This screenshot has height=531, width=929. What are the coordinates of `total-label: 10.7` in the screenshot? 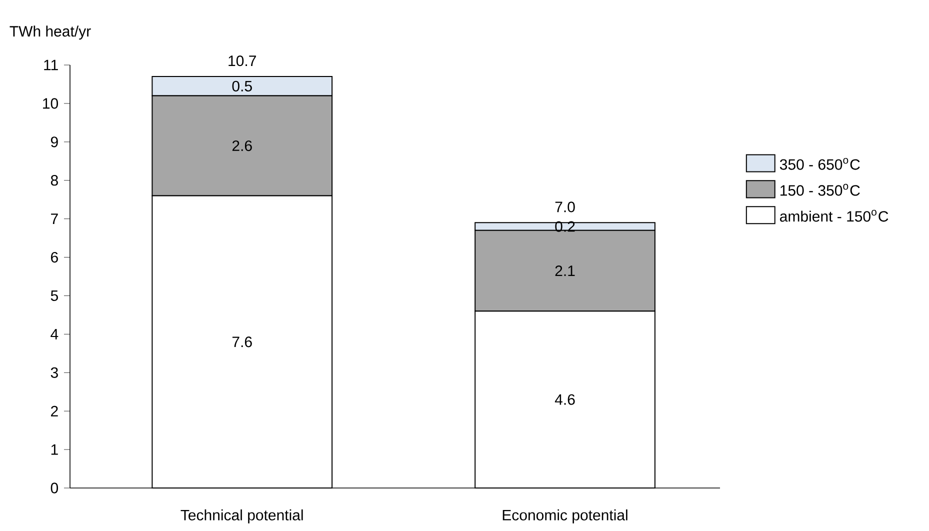 It's located at (242, 61).